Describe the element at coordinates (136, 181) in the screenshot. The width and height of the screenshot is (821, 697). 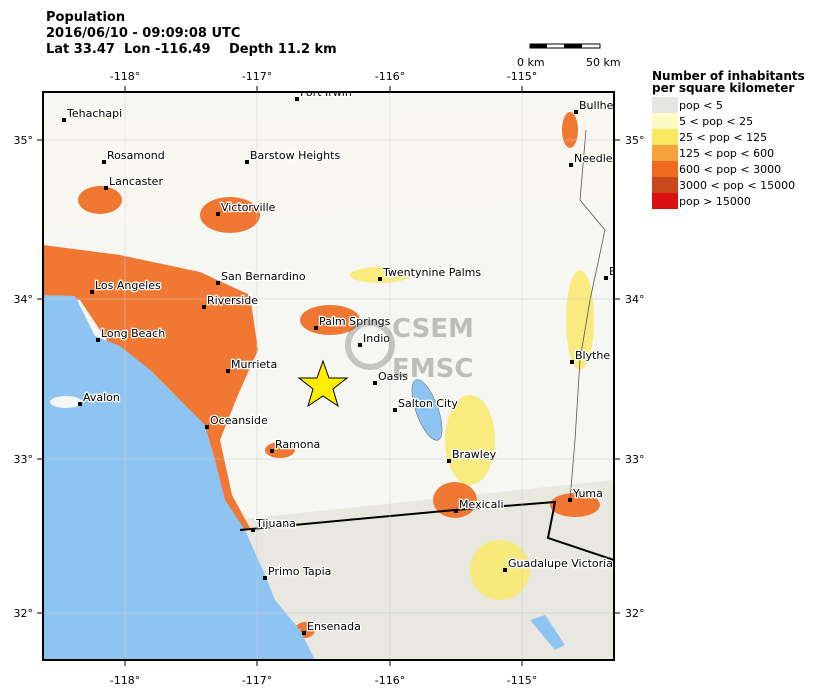
I see `city-label: Lancaster` at that location.